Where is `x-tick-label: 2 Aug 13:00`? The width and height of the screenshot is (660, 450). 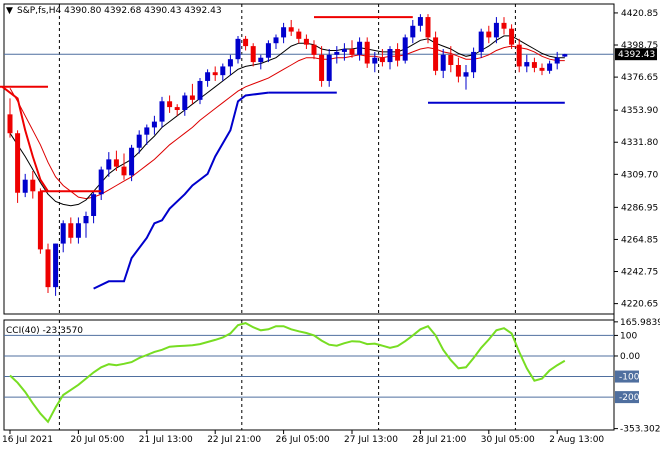
x-tick-label: 2 Aug 13:00 is located at coordinates (576, 440).